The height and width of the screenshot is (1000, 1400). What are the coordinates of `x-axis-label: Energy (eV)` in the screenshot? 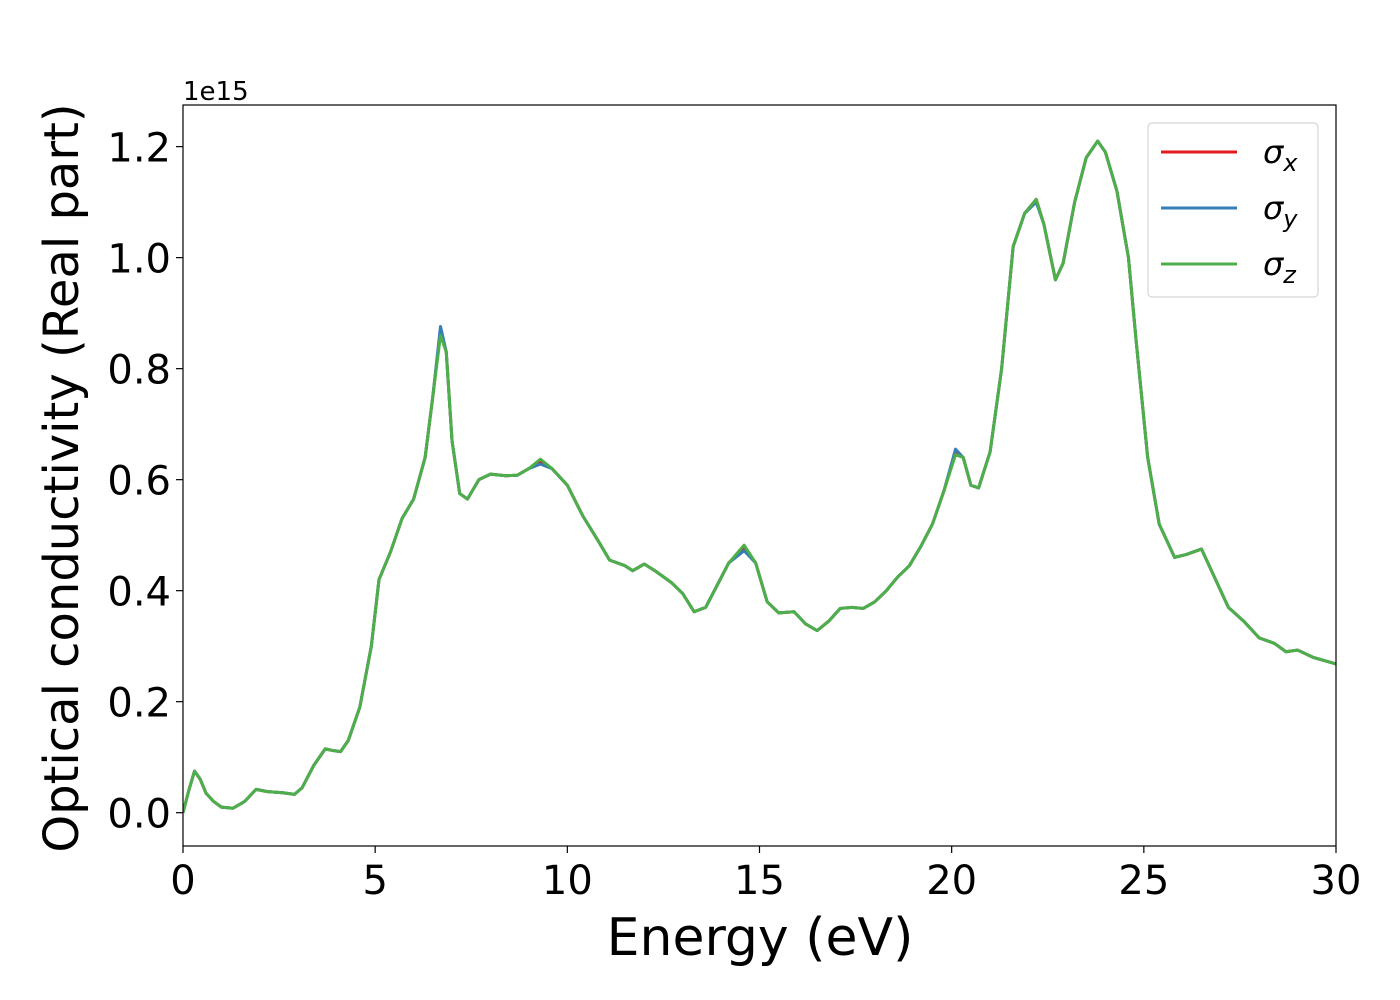 It's located at (760, 938).